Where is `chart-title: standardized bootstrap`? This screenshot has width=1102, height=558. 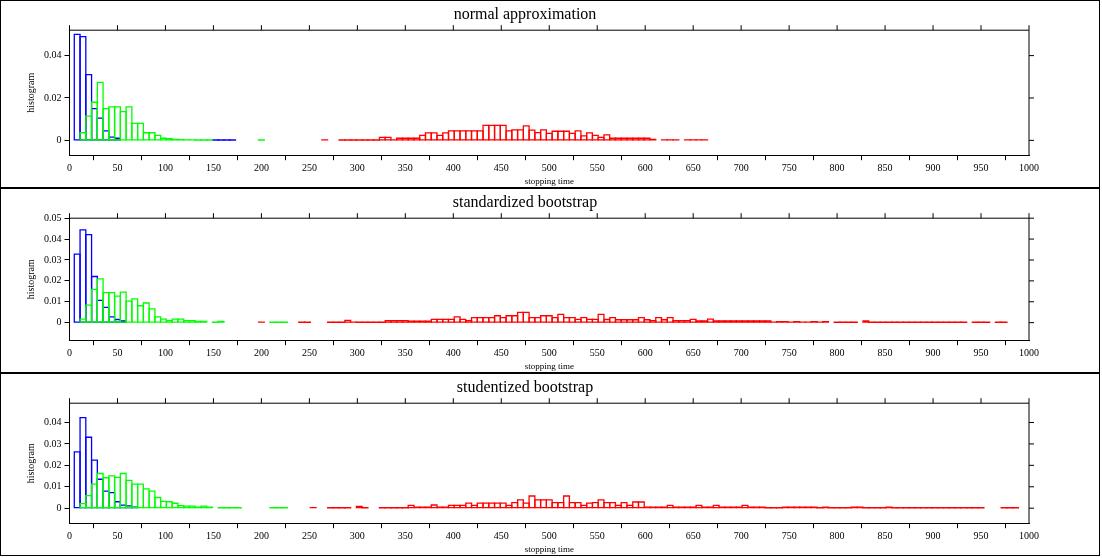
chart-title: standardized bootstrap is located at coordinates (525, 201).